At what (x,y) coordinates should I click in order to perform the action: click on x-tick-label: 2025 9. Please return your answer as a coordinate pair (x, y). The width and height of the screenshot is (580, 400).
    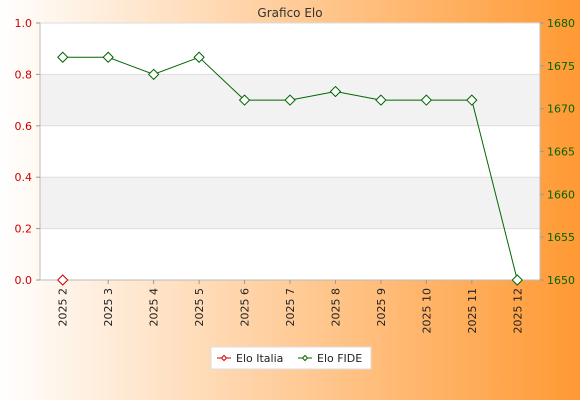
    Looking at the image, I should click on (381, 307).